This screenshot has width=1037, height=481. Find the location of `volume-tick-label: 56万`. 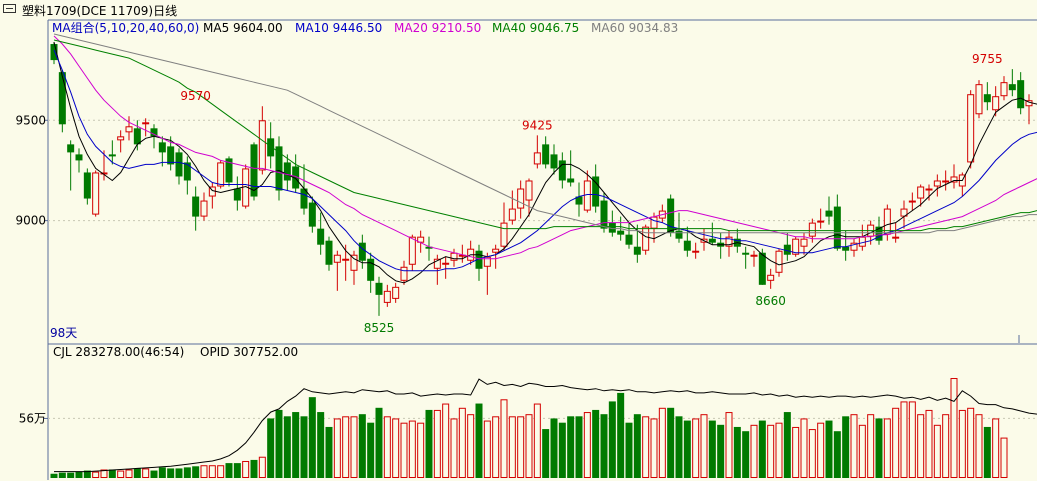

volume-tick-label: 56万 is located at coordinates (32, 418).